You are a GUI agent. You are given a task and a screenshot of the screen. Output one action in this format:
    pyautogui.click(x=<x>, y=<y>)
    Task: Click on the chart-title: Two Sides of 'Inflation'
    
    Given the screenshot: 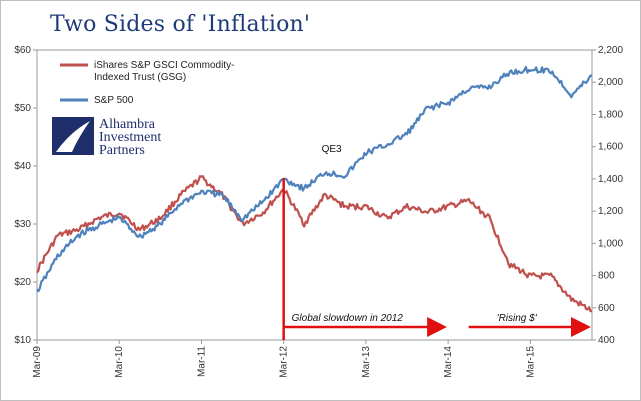 What is the action you would take?
    pyautogui.click(x=180, y=24)
    